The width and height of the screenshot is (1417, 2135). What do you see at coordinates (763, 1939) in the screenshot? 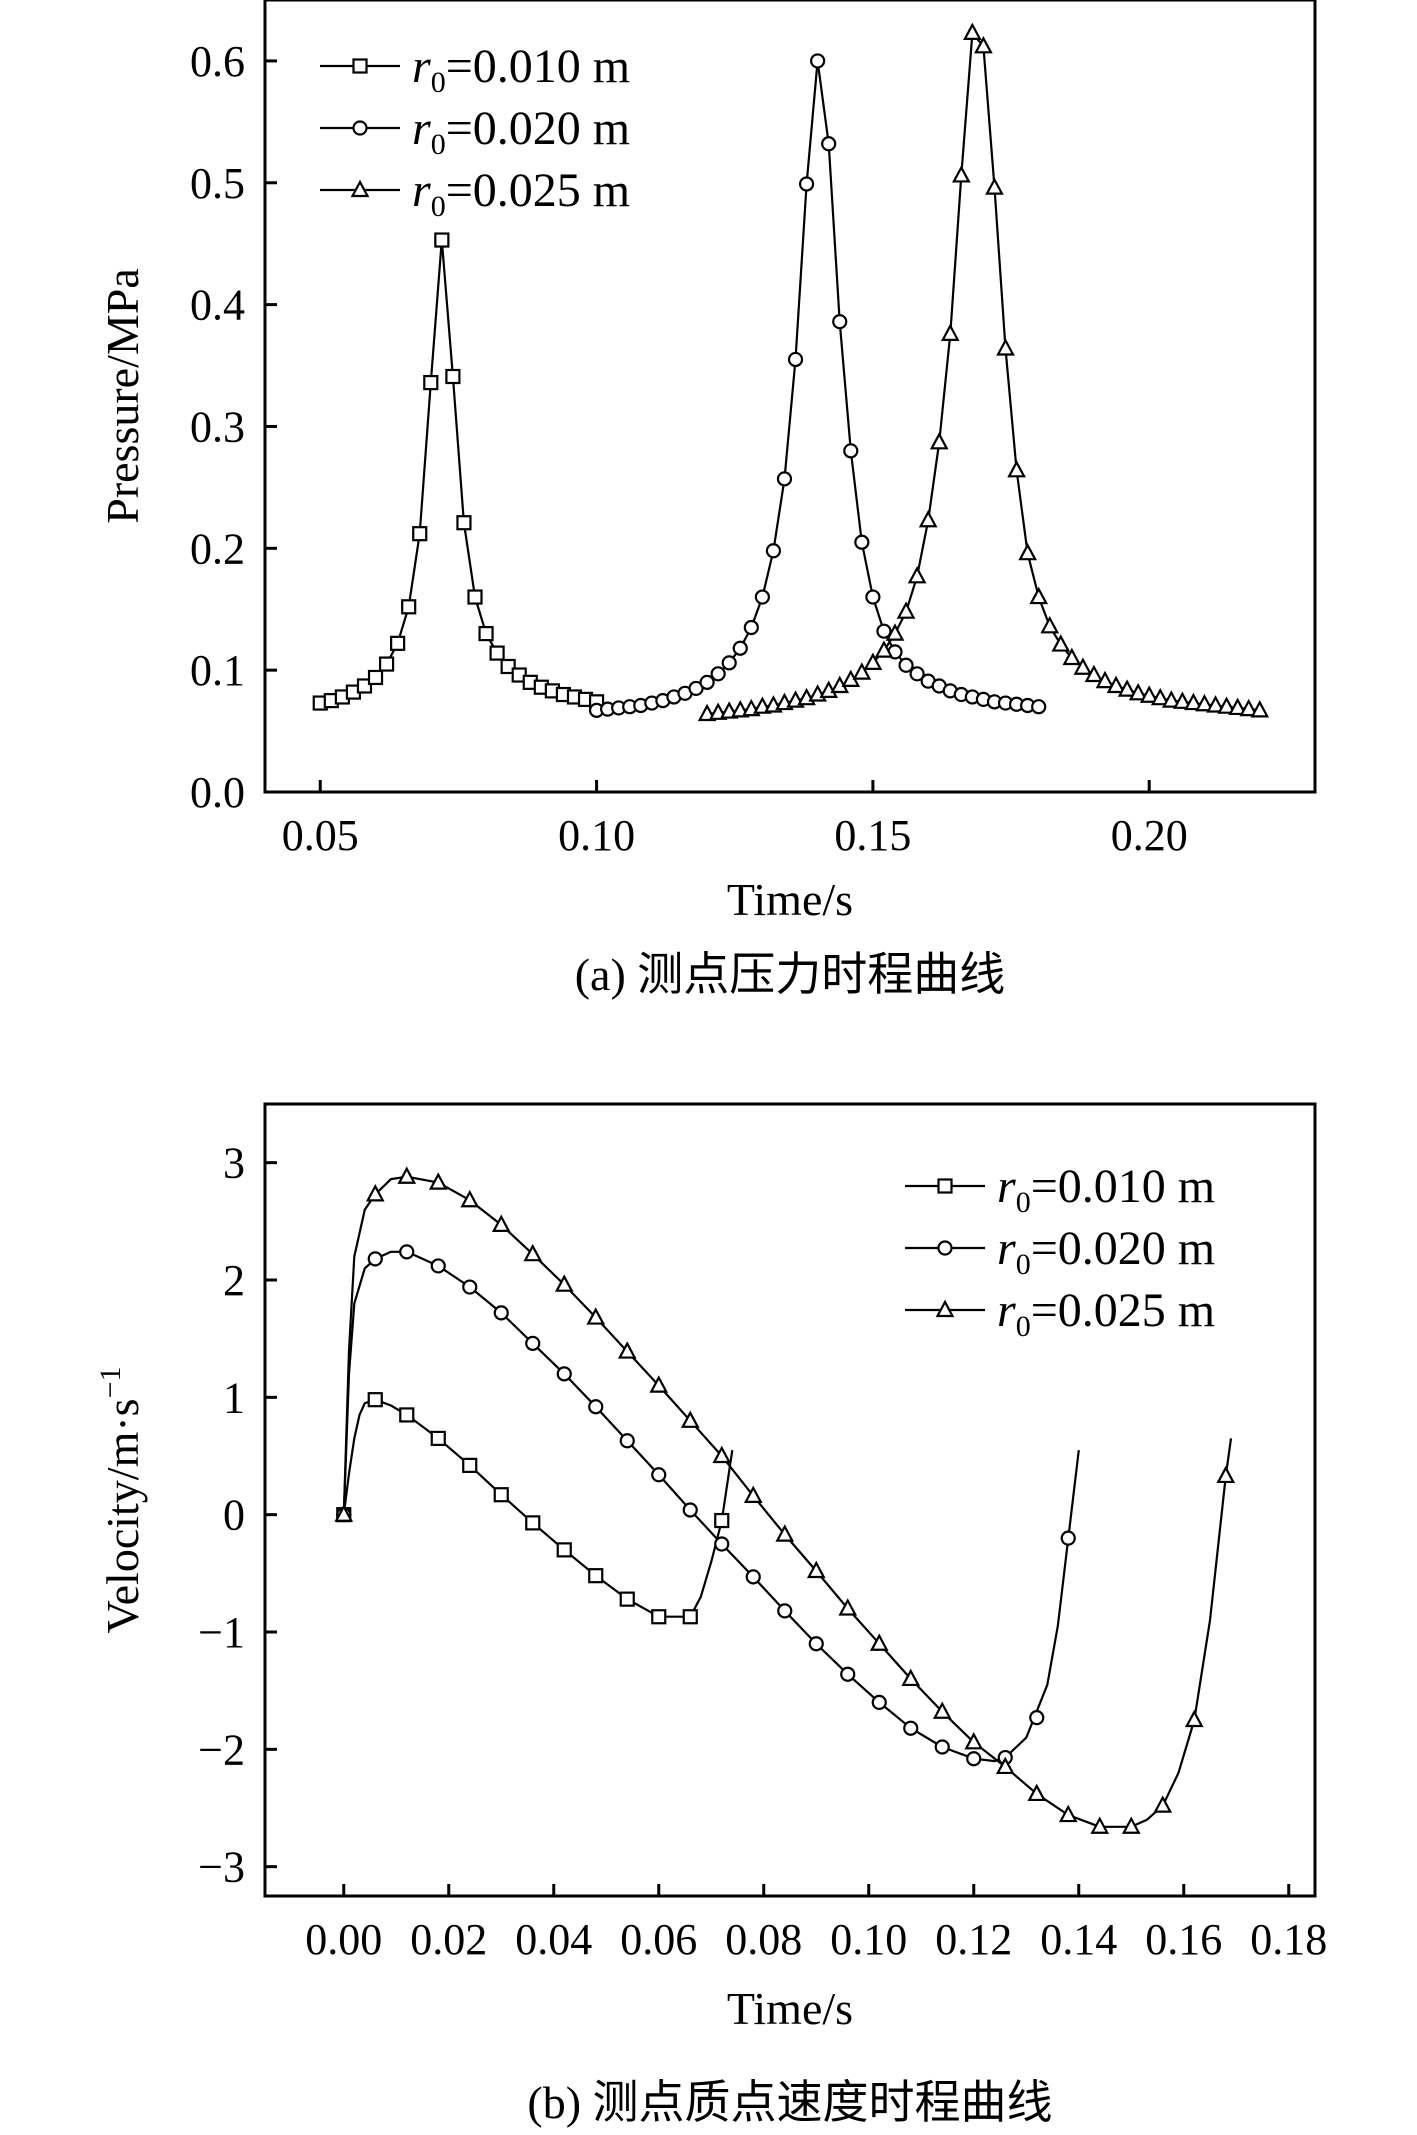
I see `x-tick-label: 0.08` at bounding box center [763, 1939].